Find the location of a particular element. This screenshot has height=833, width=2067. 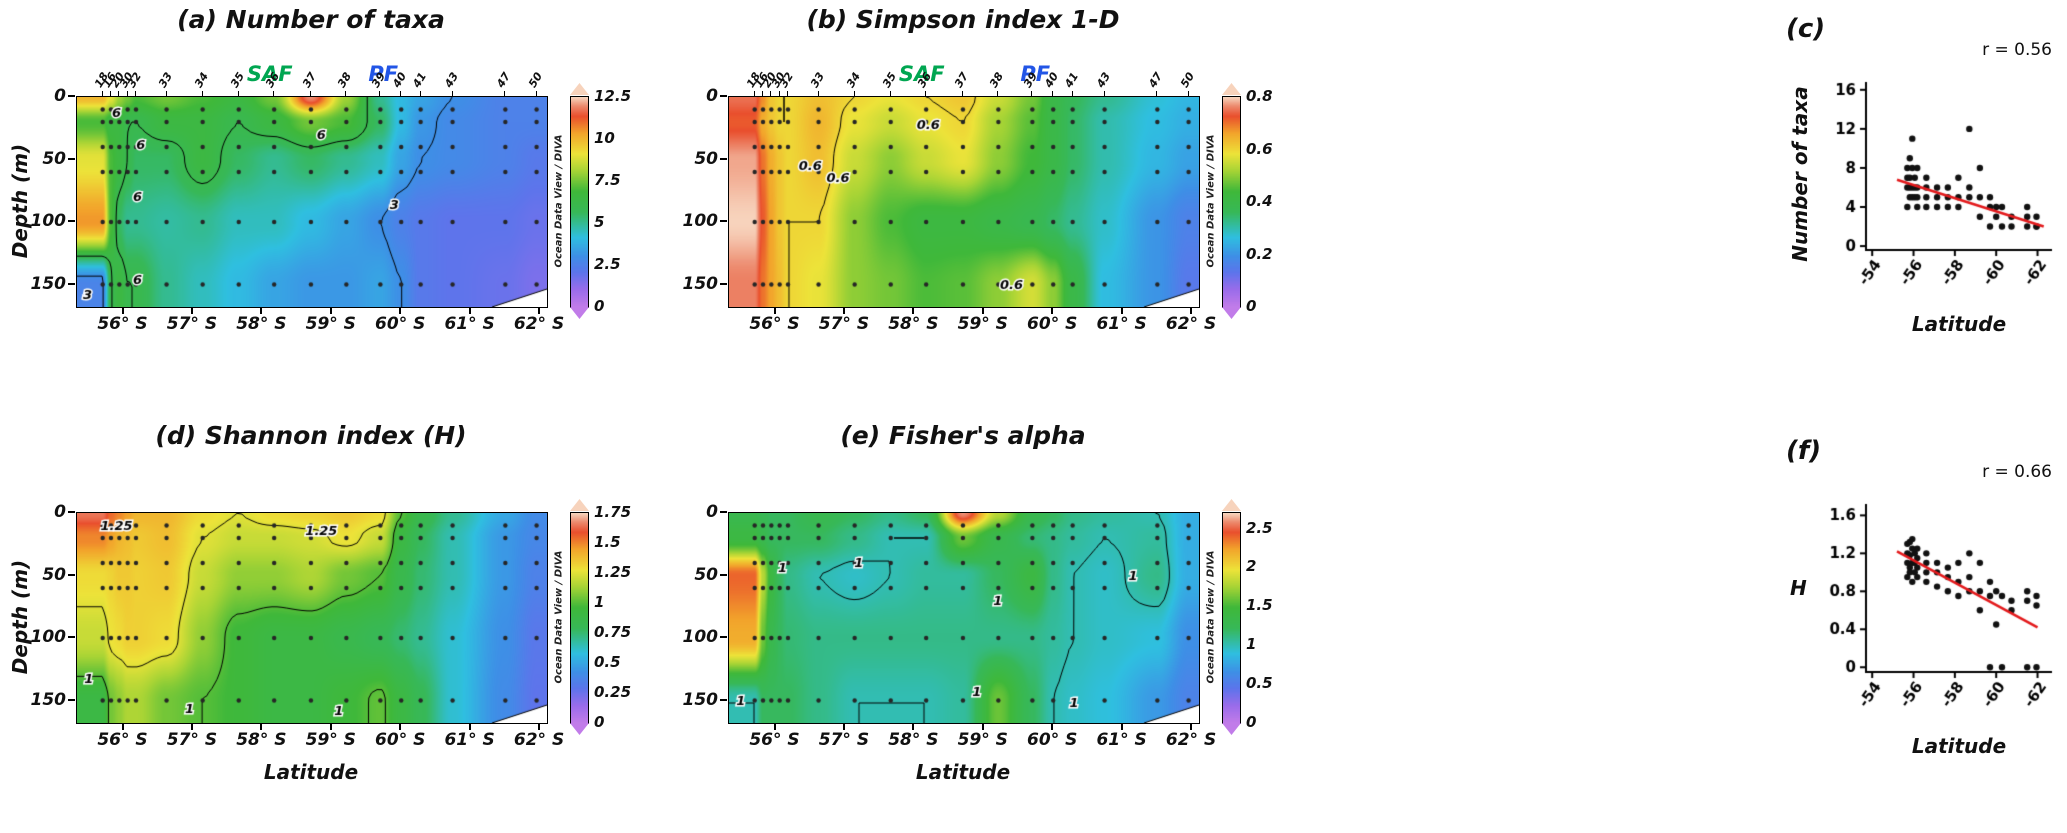

panel-f-x-axis-label: Latitude is located at coordinates (1959, 746).